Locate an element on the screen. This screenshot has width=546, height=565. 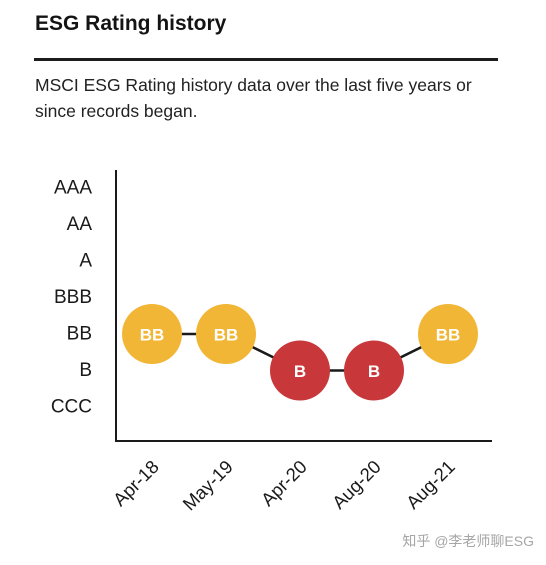
x-tick-label-apr-18: Apr-18 is located at coordinates (136, 483).